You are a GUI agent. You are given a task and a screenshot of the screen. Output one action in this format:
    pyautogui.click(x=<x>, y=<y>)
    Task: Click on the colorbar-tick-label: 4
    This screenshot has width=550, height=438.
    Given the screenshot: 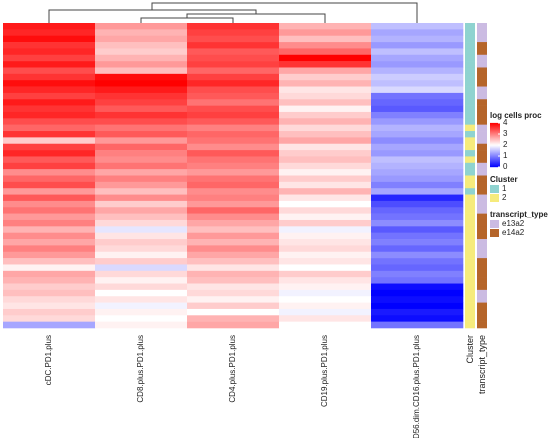 What is the action you would take?
    pyautogui.click(x=505, y=122)
    